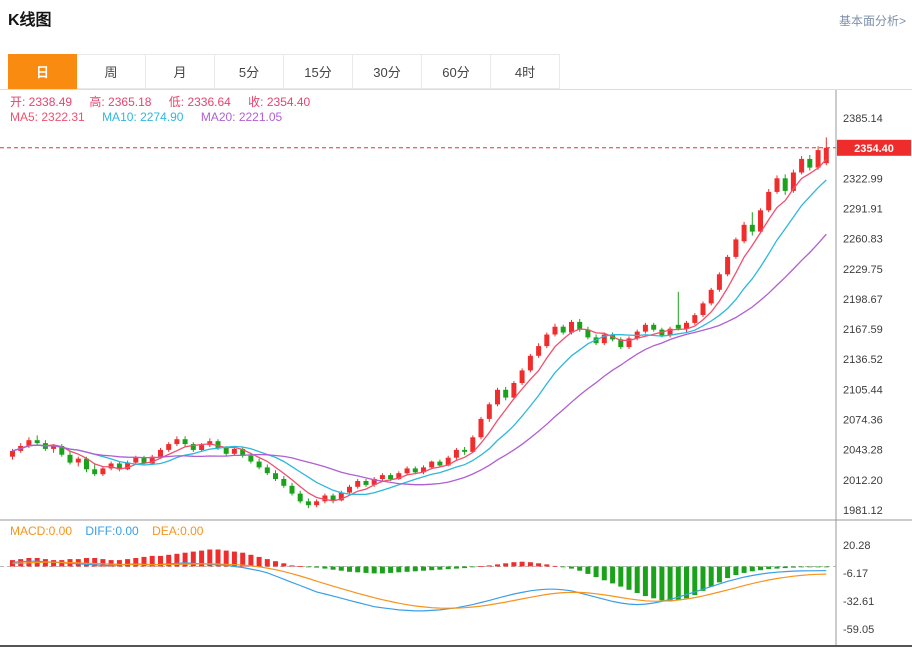 The image size is (912, 651). Describe the element at coordinates (111, 71) in the screenshot. I see `tab-week: 周` at that location.